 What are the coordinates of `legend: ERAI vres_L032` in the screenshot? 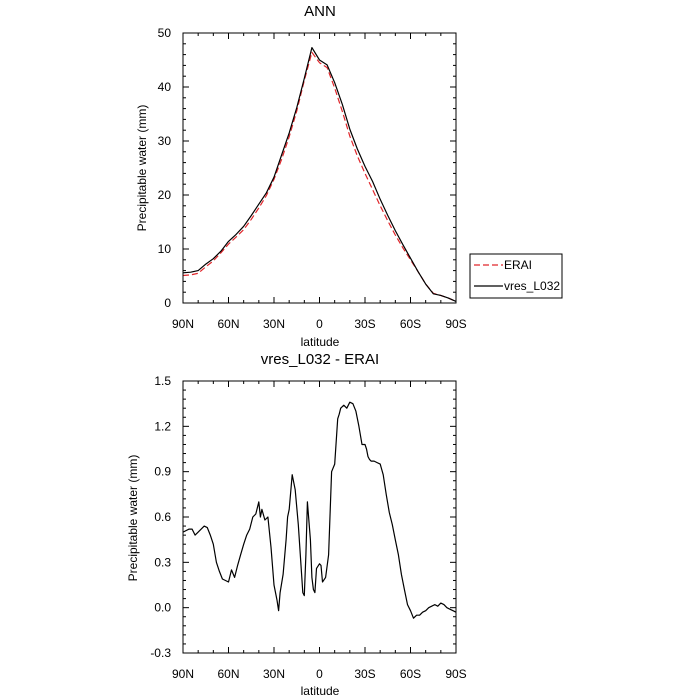 It's located at (516, 276).